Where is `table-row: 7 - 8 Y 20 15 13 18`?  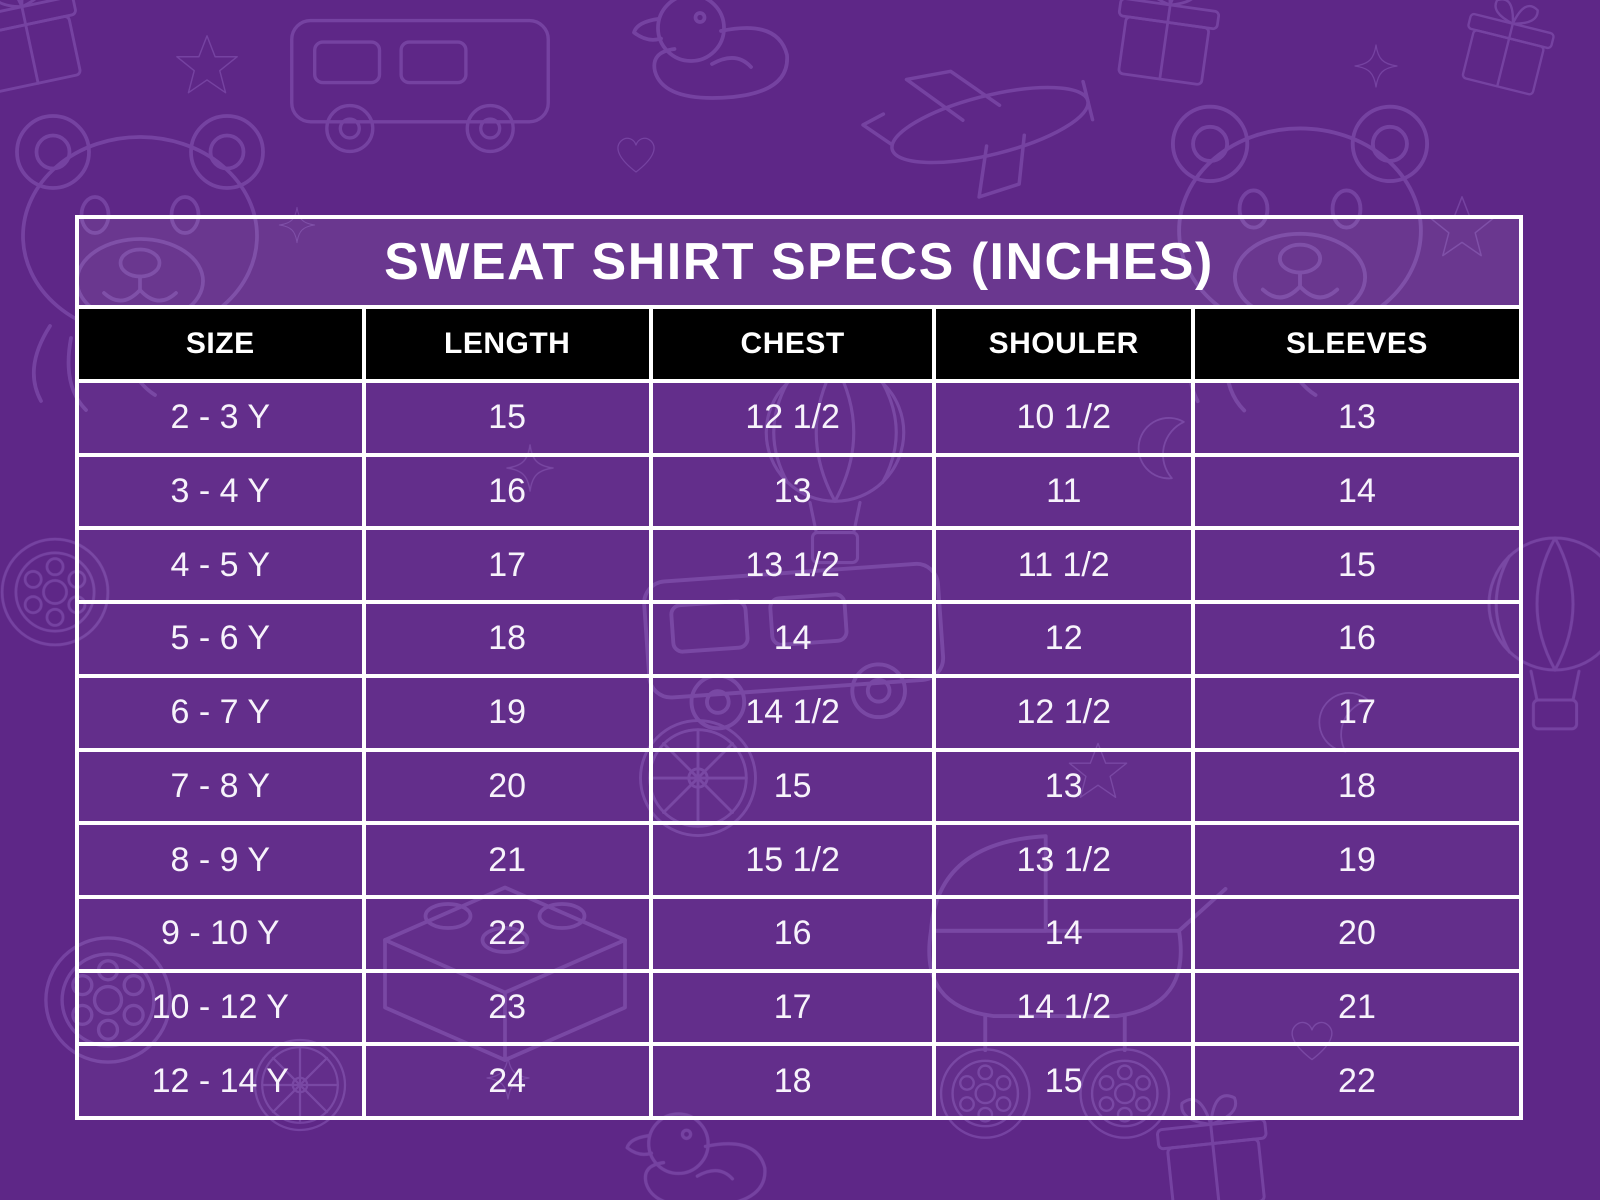 table-row: 7 - 8 Y 20 15 13 18 is located at coordinates (799, 788).